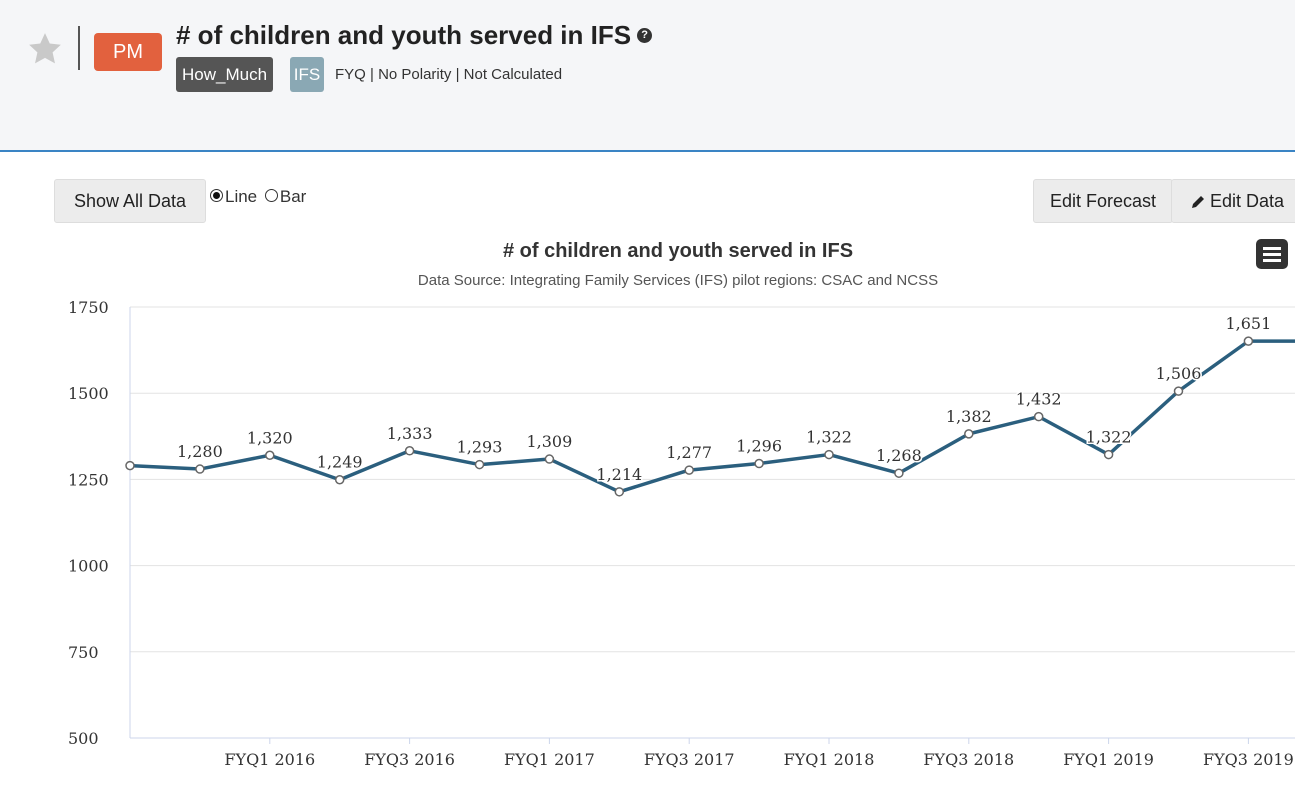 The width and height of the screenshot is (1295, 785). I want to click on data-label: 1,651, so click(1248, 323).